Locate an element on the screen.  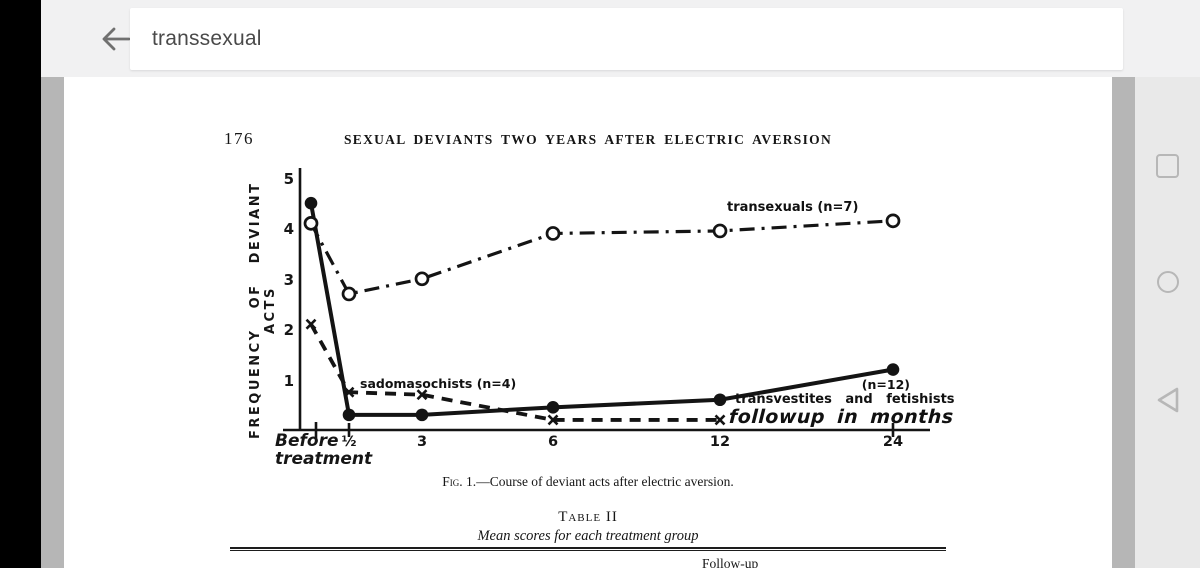
android-nav-bar is located at coordinates (1167, 322).